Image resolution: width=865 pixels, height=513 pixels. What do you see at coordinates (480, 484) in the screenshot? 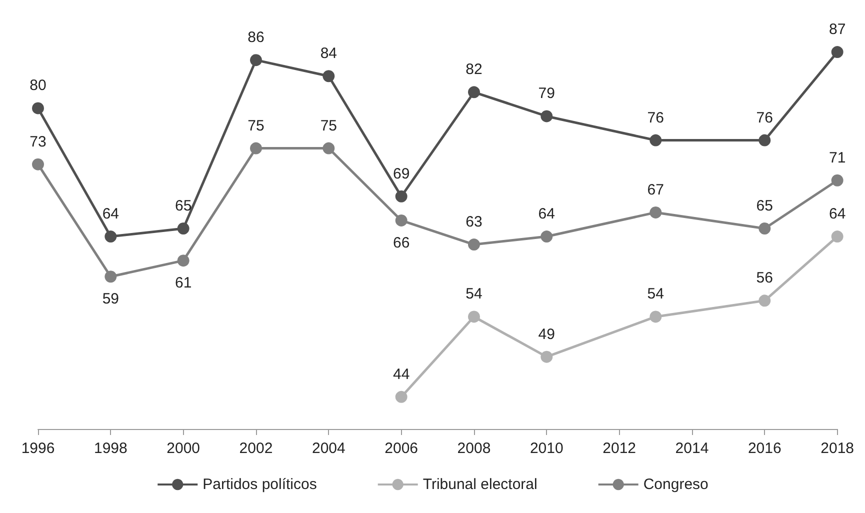
I see `legend-label: Tribunal electoral` at bounding box center [480, 484].